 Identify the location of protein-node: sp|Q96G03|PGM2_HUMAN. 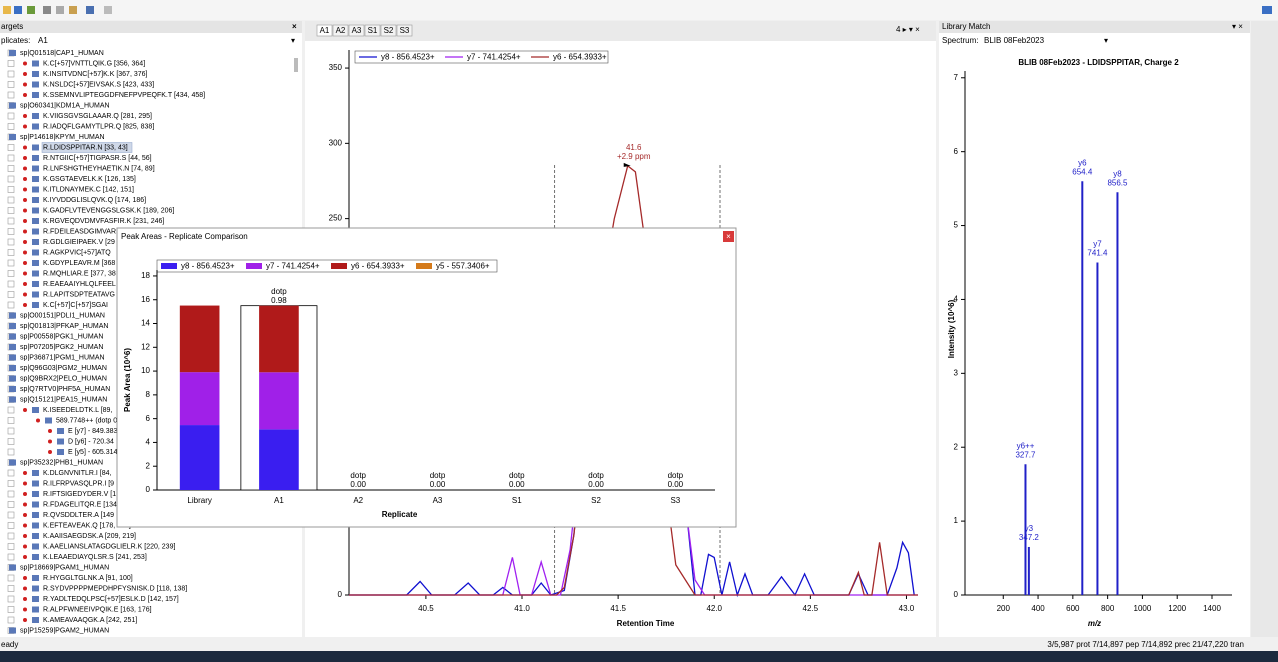
(63, 368).